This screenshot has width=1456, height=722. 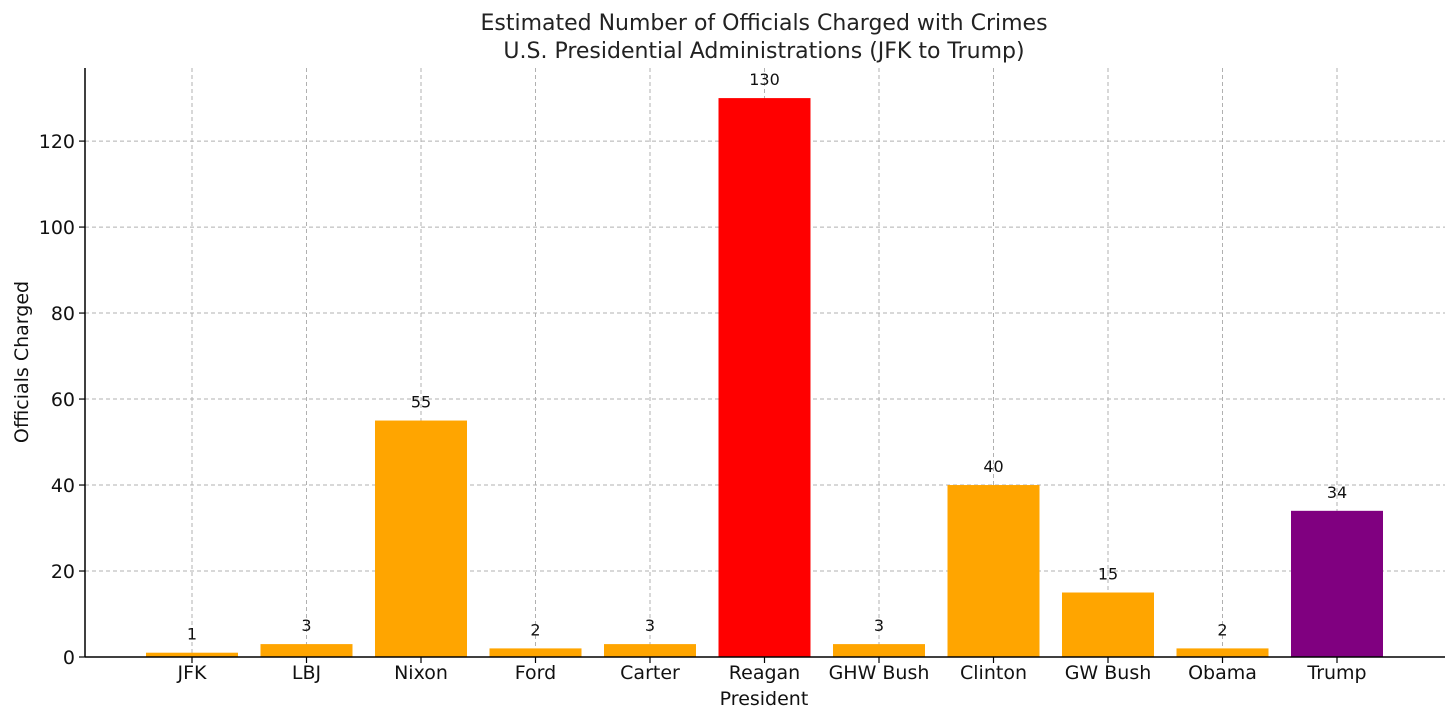 I want to click on x-tick-label: JFK, so click(x=192, y=673).